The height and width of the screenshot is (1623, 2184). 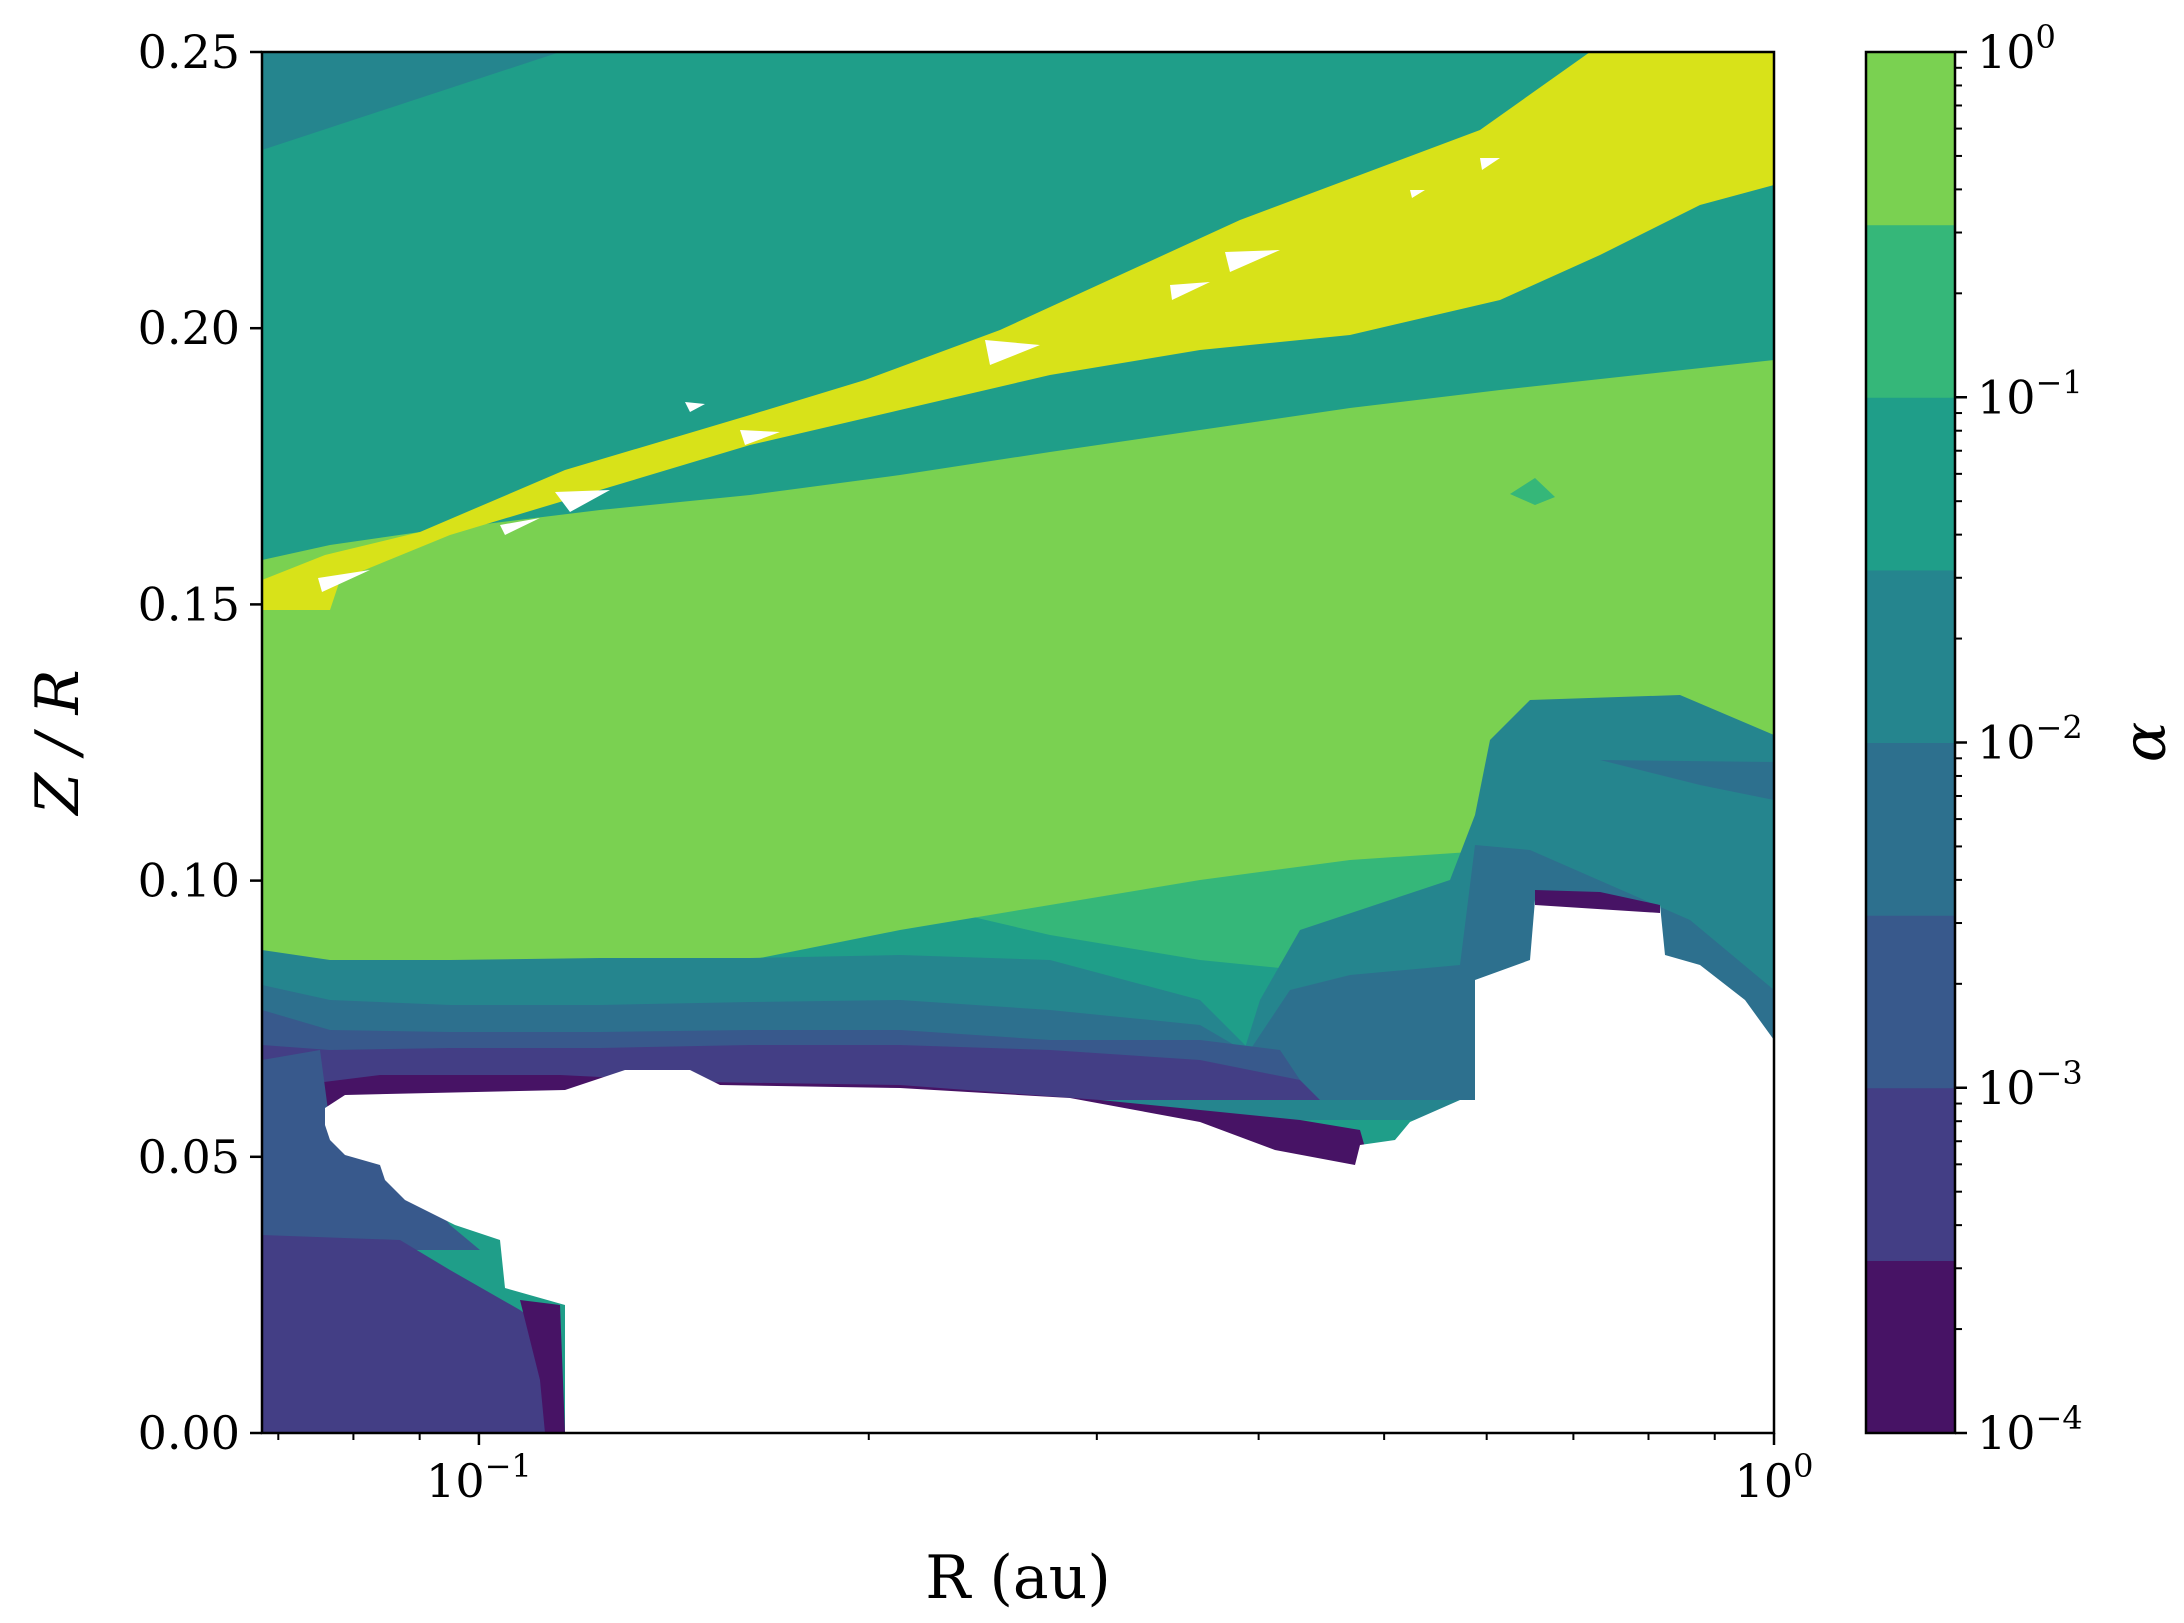 I want to click on region-level-6-island, so click(x=1532, y=491).